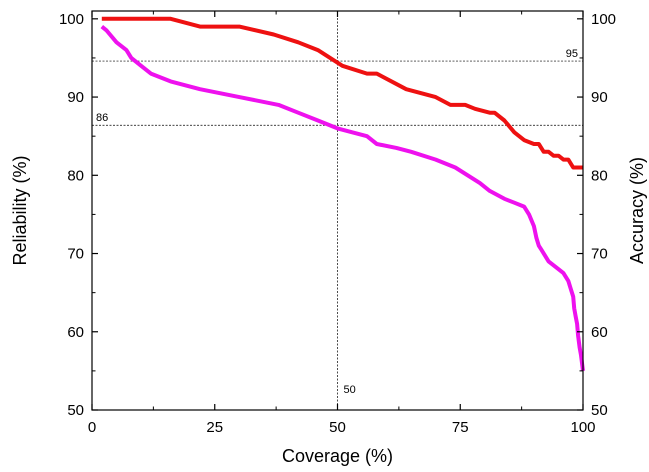 The image size is (649, 472). Describe the element at coordinates (75, 254) in the screenshot. I see `left-y-tick-label: 70` at that location.